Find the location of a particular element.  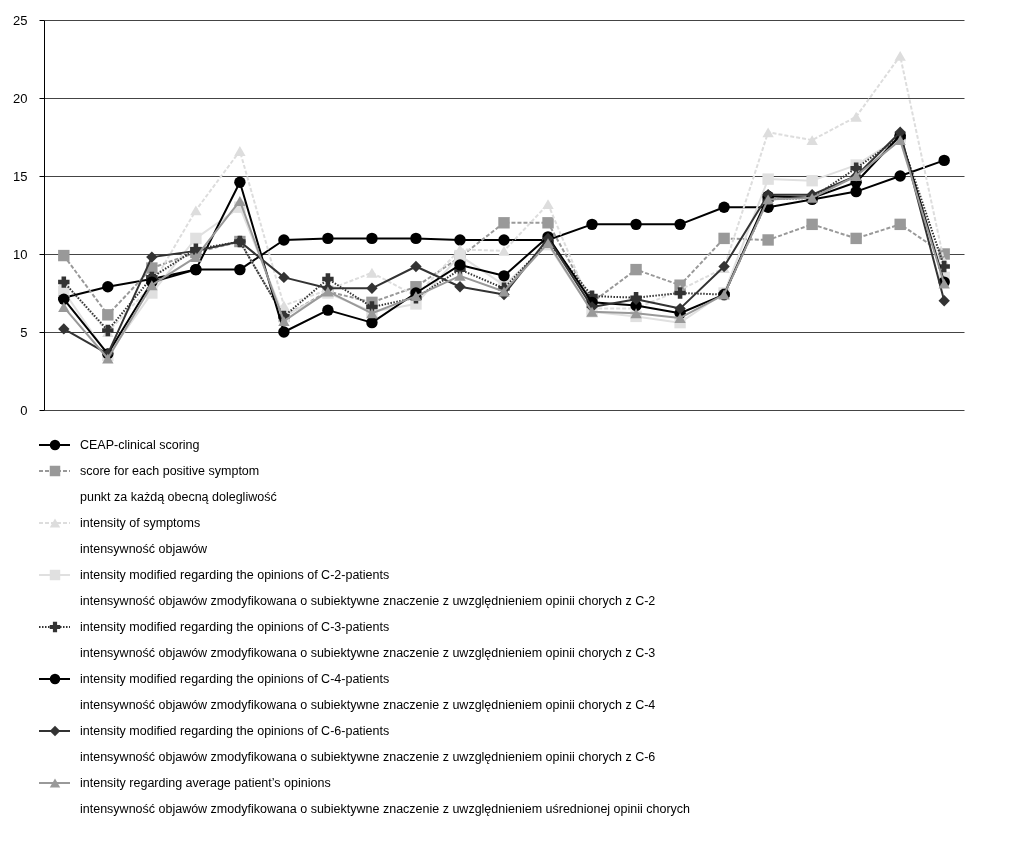

legend-label: intensity regarding average patient’s opinions intensywność objawów zmodyfikowana o subiektywne znaczenie z uwzględnieniem uśrednionej opinii chorych is located at coordinates (385, 796).